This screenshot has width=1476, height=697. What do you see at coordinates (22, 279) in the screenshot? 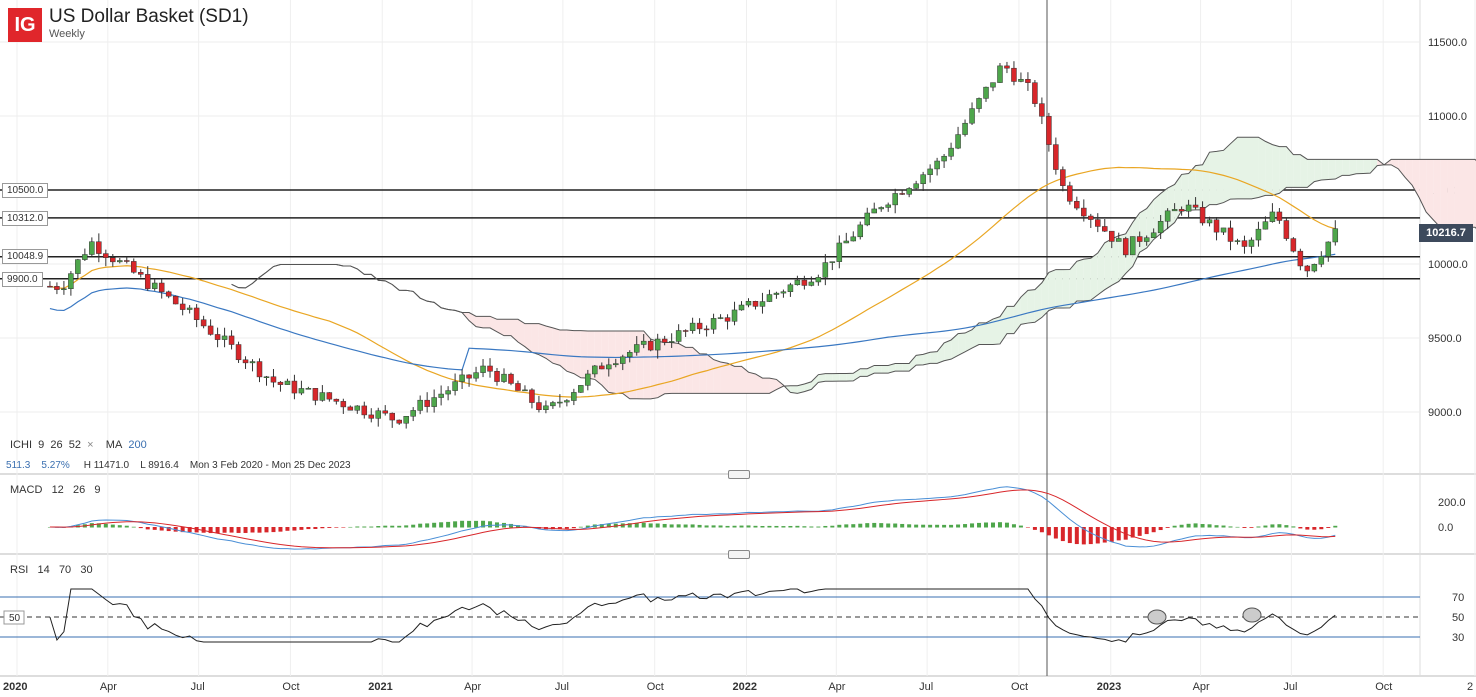
I see `level-tag-9900: 9900.0` at bounding box center [22, 279].